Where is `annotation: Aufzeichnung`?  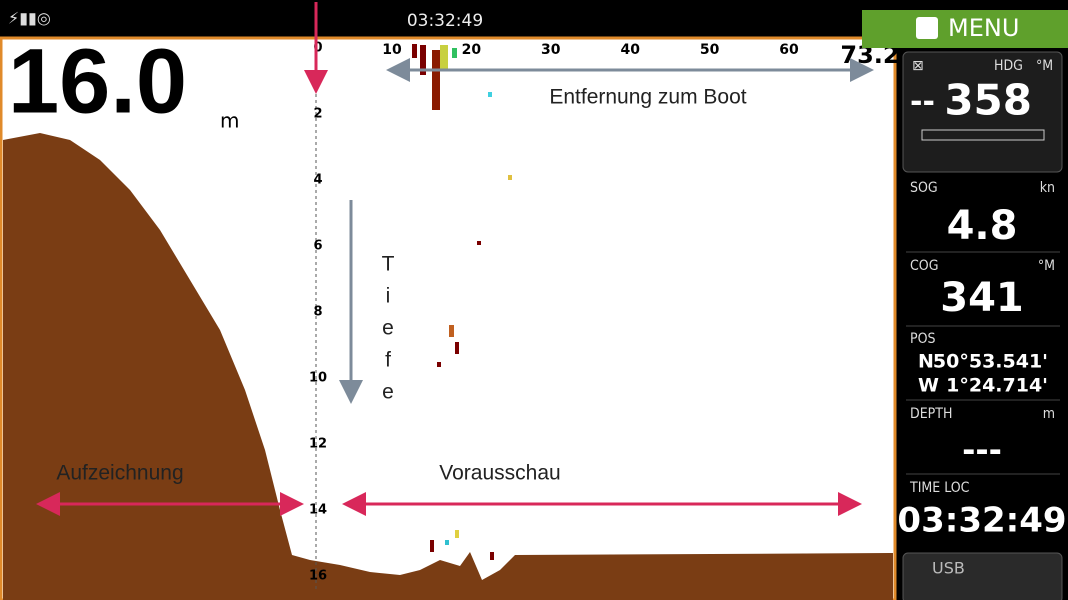 annotation: Aufzeichnung is located at coordinates (119, 473).